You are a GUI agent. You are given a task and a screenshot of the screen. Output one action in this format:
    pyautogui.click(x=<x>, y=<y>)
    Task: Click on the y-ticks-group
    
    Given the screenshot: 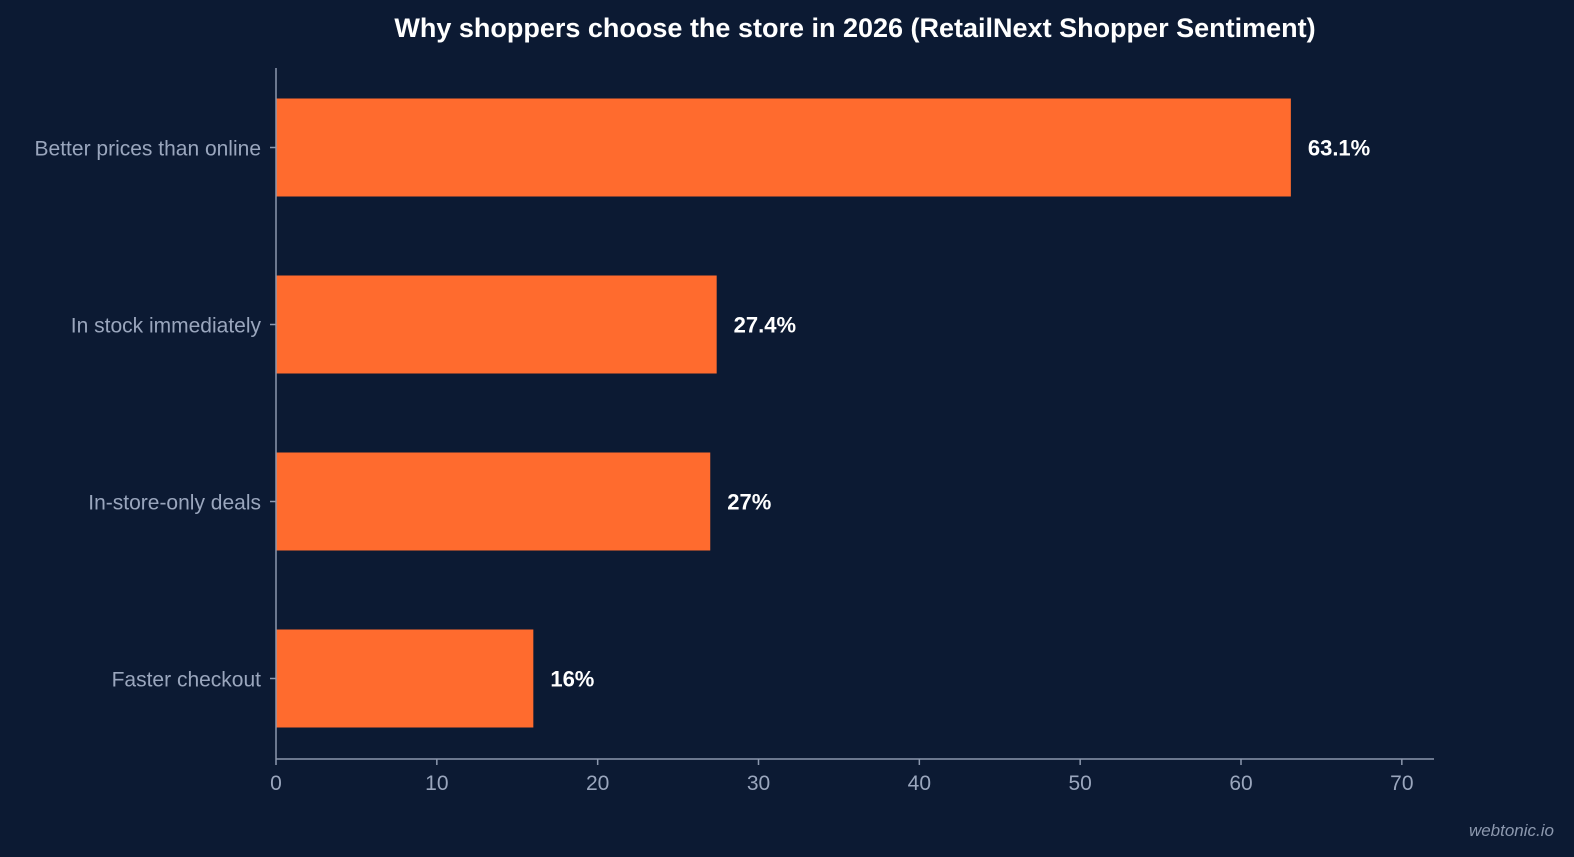 What is the action you would take?
    pyautogui.click(x=273, y=413)
    